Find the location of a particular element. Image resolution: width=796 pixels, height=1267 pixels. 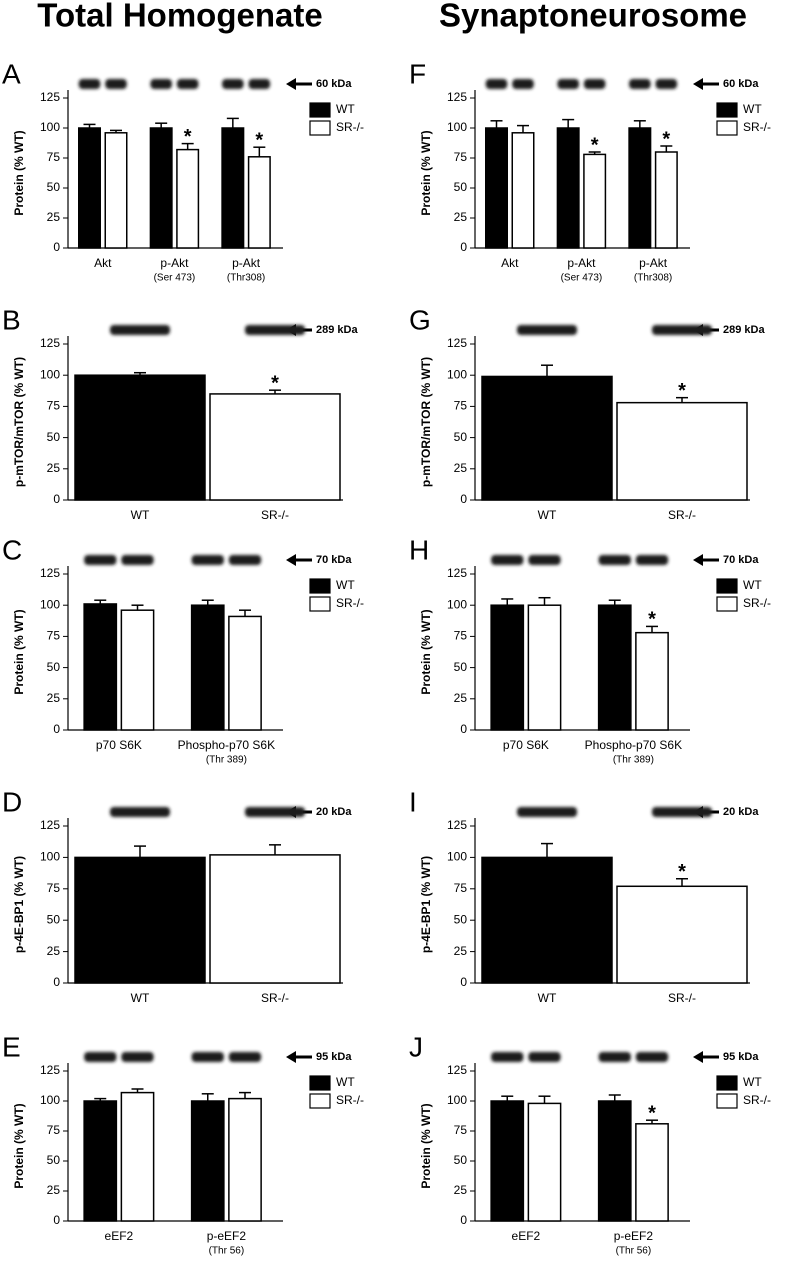

x-tick-label: SR-/- is located at coordinates (682, 515).